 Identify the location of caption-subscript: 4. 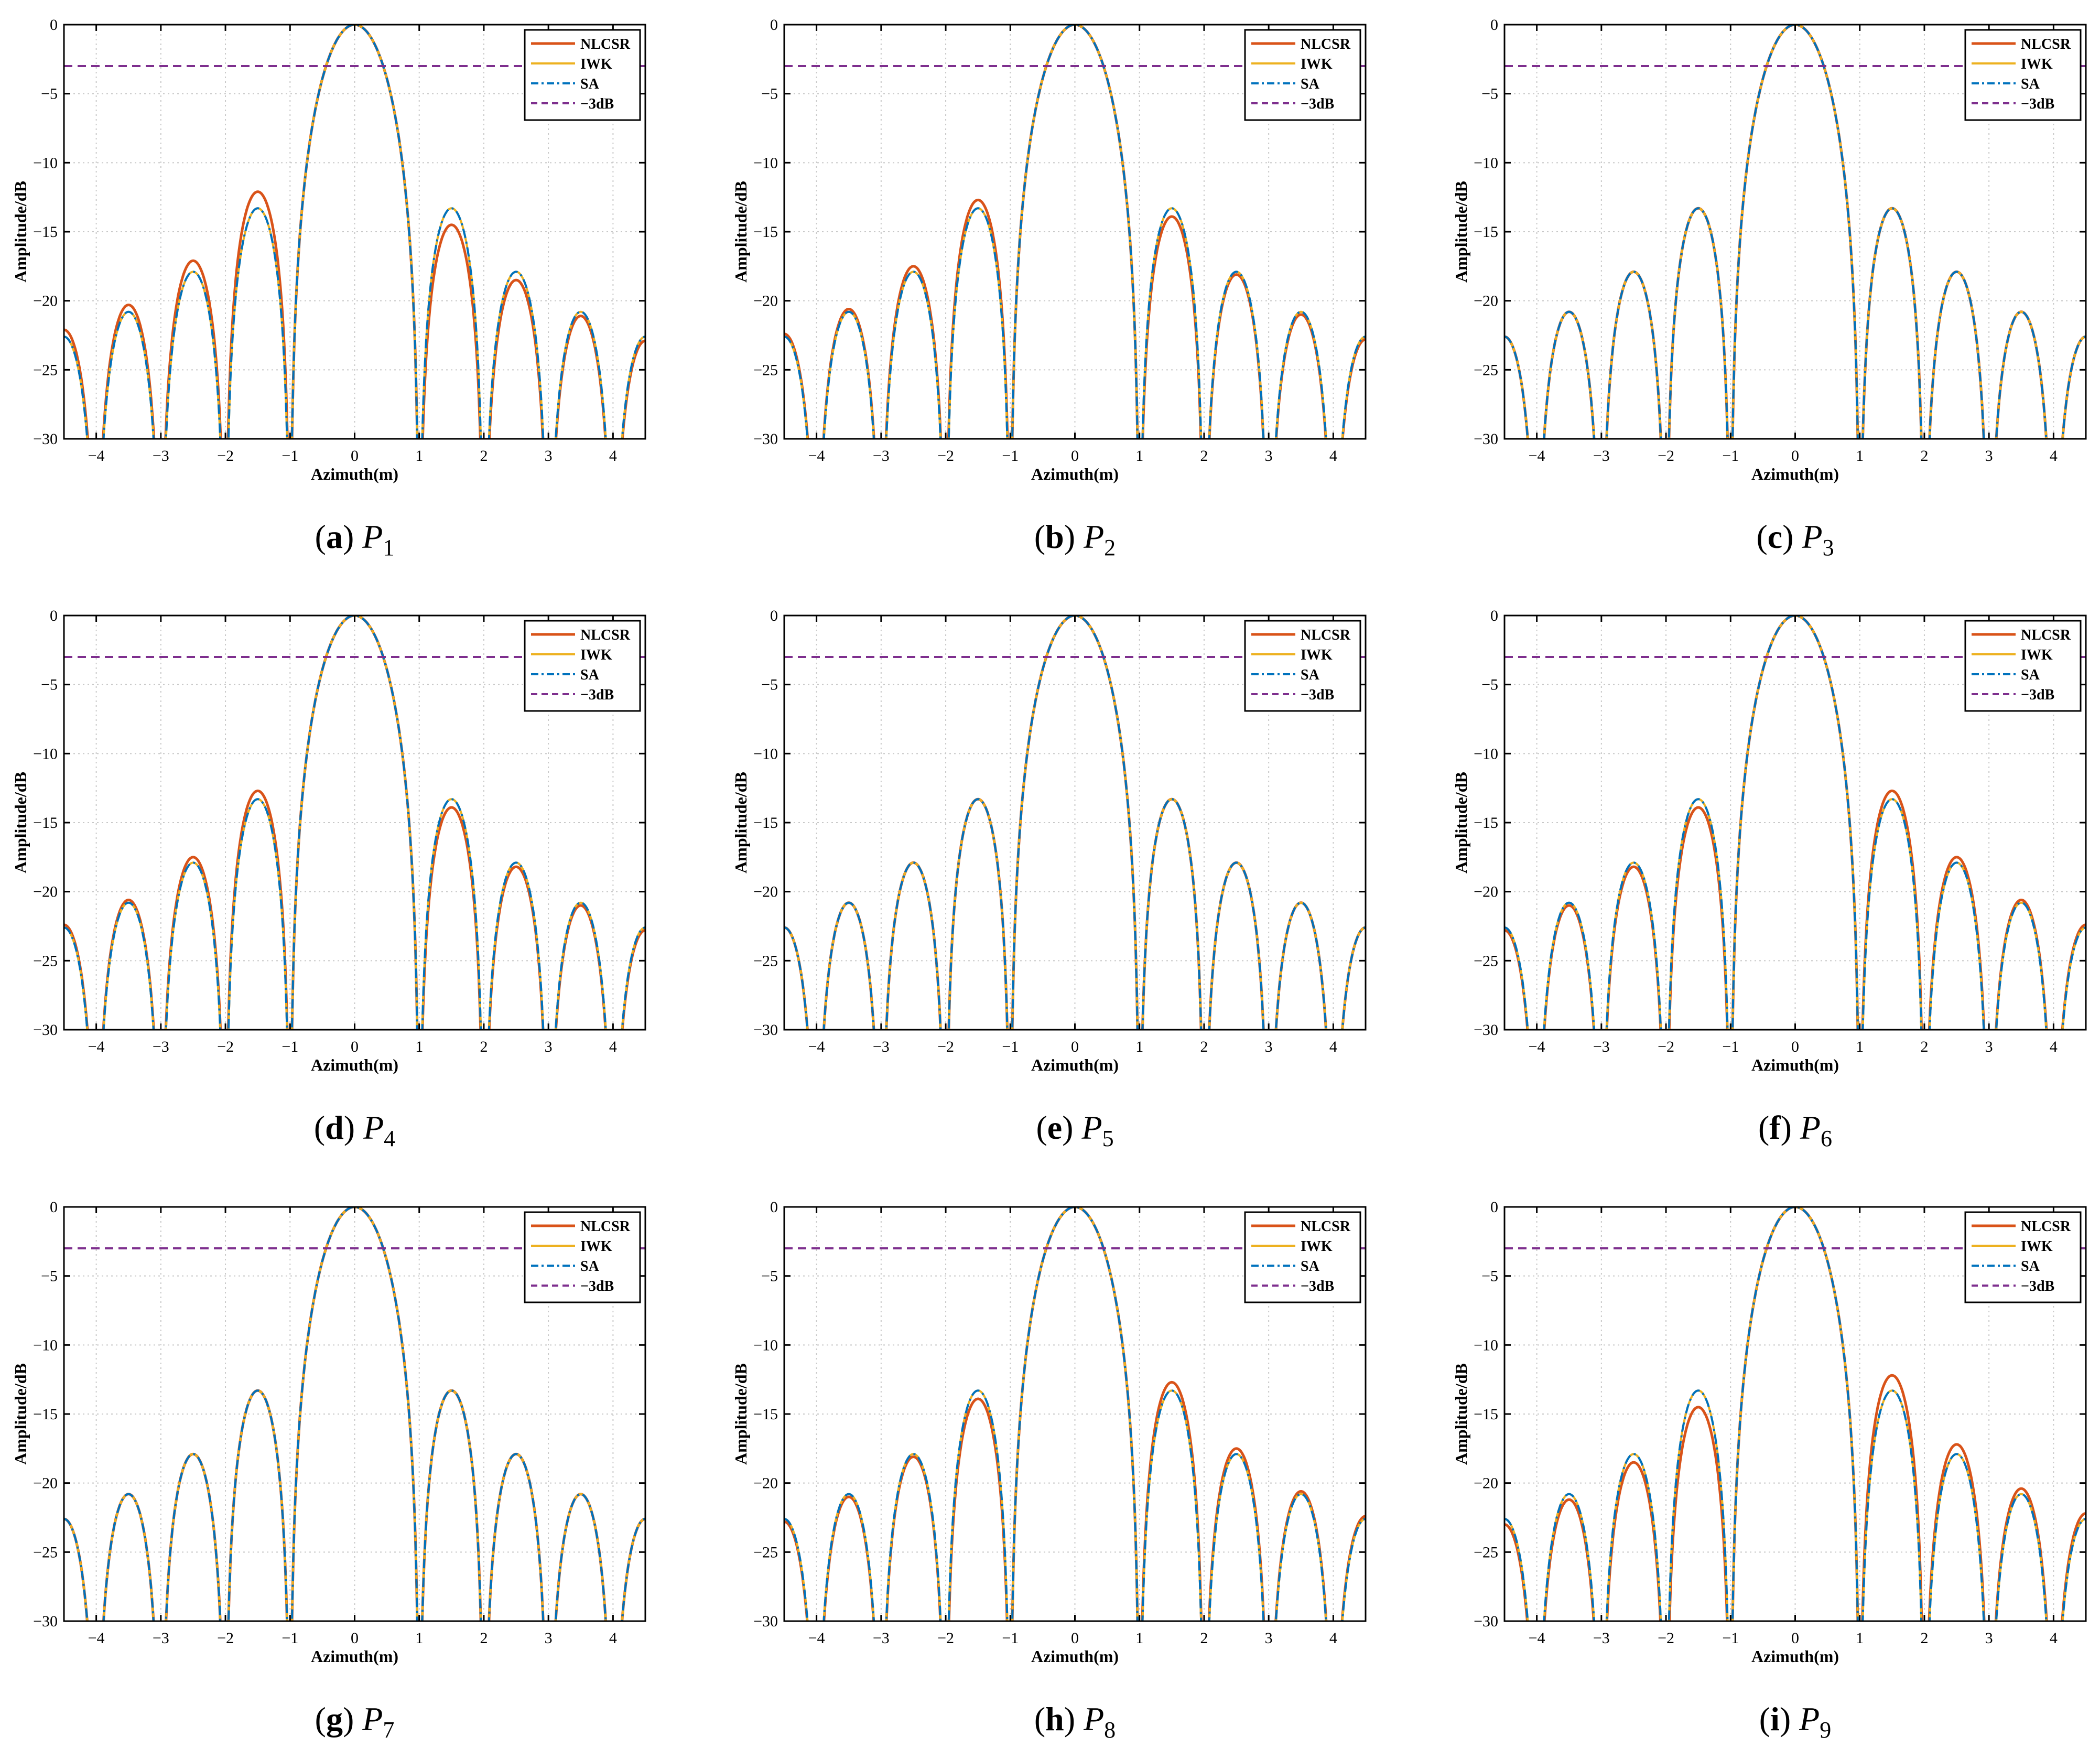
(389, 1138).